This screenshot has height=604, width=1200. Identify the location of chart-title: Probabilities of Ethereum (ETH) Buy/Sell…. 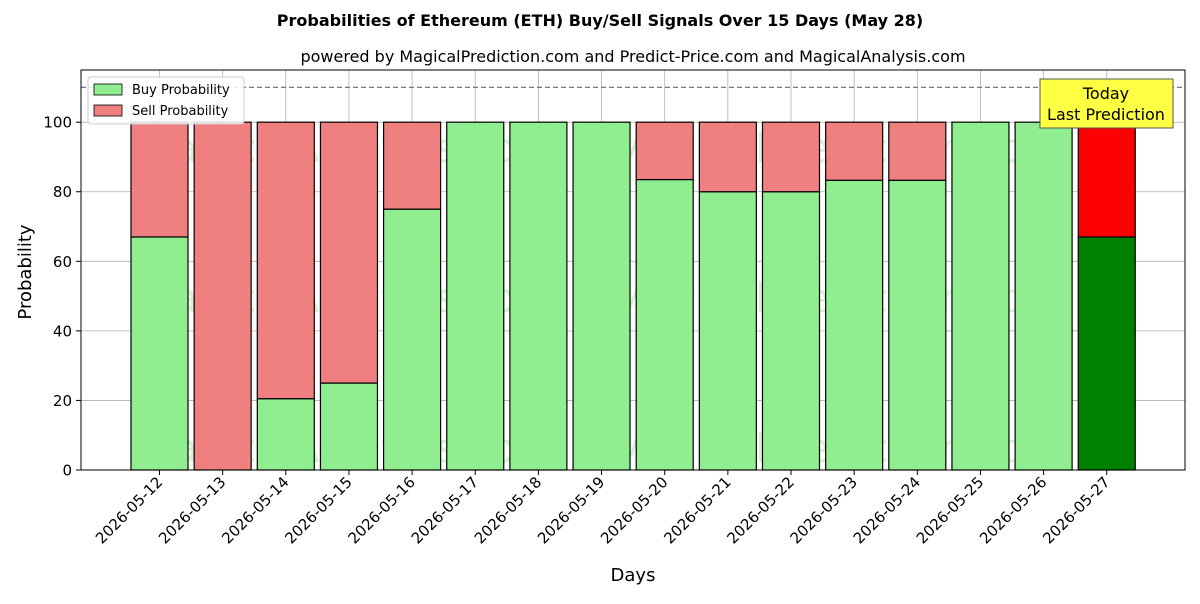
(600, 20).